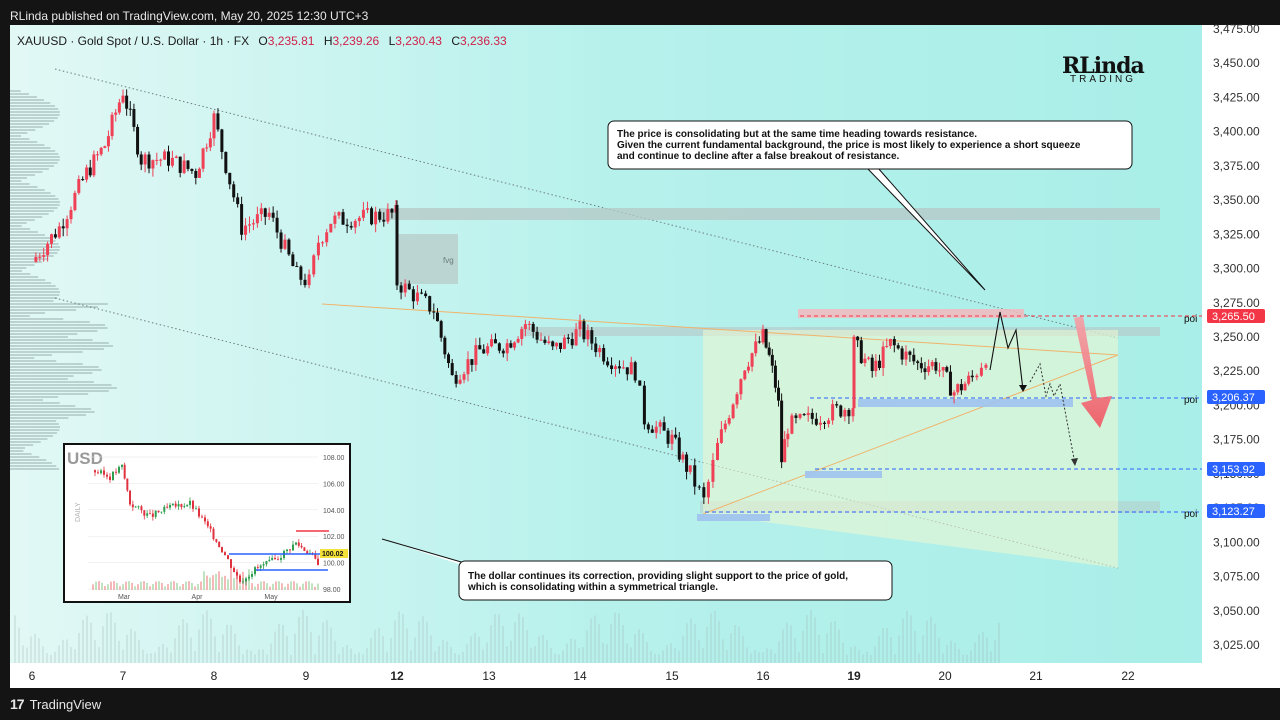 The height and width of the screenshot is (720, 1280). What do you see at coordinates (675, 580) in the screenshot?
I see `bottom-note-box` at bounding box center [675, 580].